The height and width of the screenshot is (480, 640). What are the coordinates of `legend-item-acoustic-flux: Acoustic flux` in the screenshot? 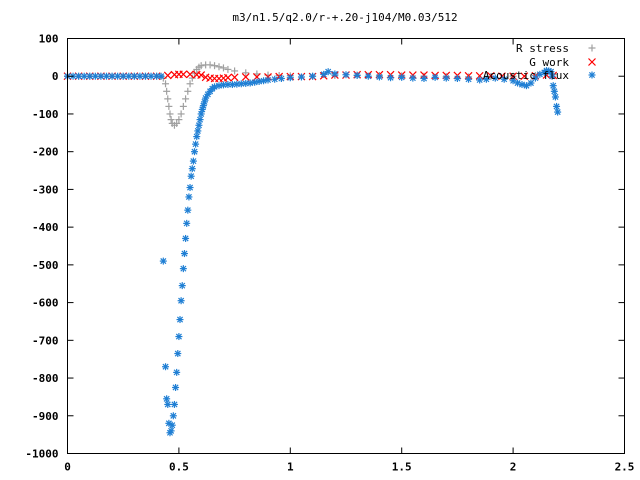 It's located at (539, 75).